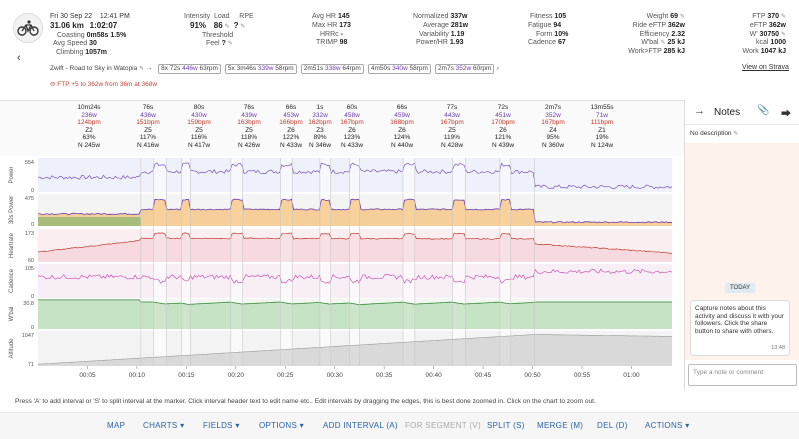 The height and width of the screenshot is (439, 799). What do you see at coordinates (320, 115) in the screenshot?
I see `interval-pw: 332w` at bounding box center [320, 115].